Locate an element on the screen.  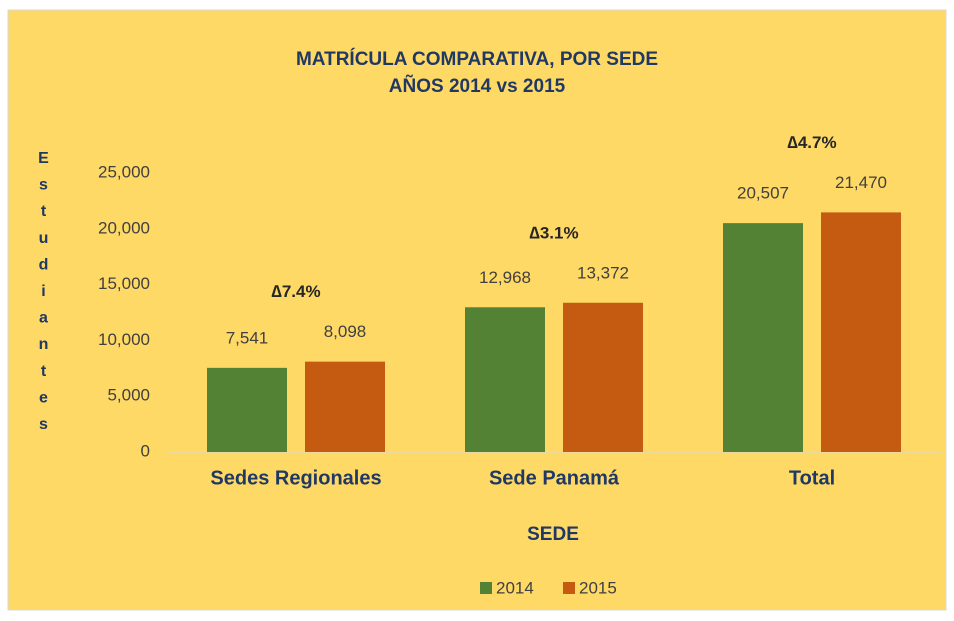
y-tick-label: 10,000 is located at coordinates (124, 339).